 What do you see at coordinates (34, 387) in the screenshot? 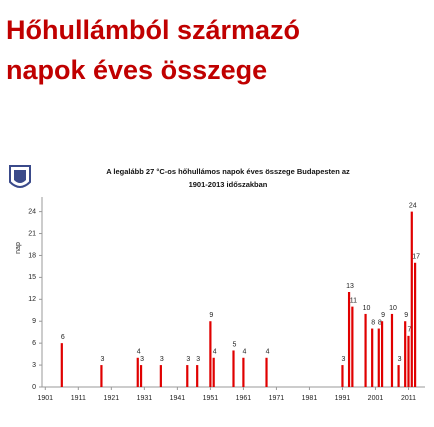
I see `y-tick-label: 0` at bounding box center [34, 387].